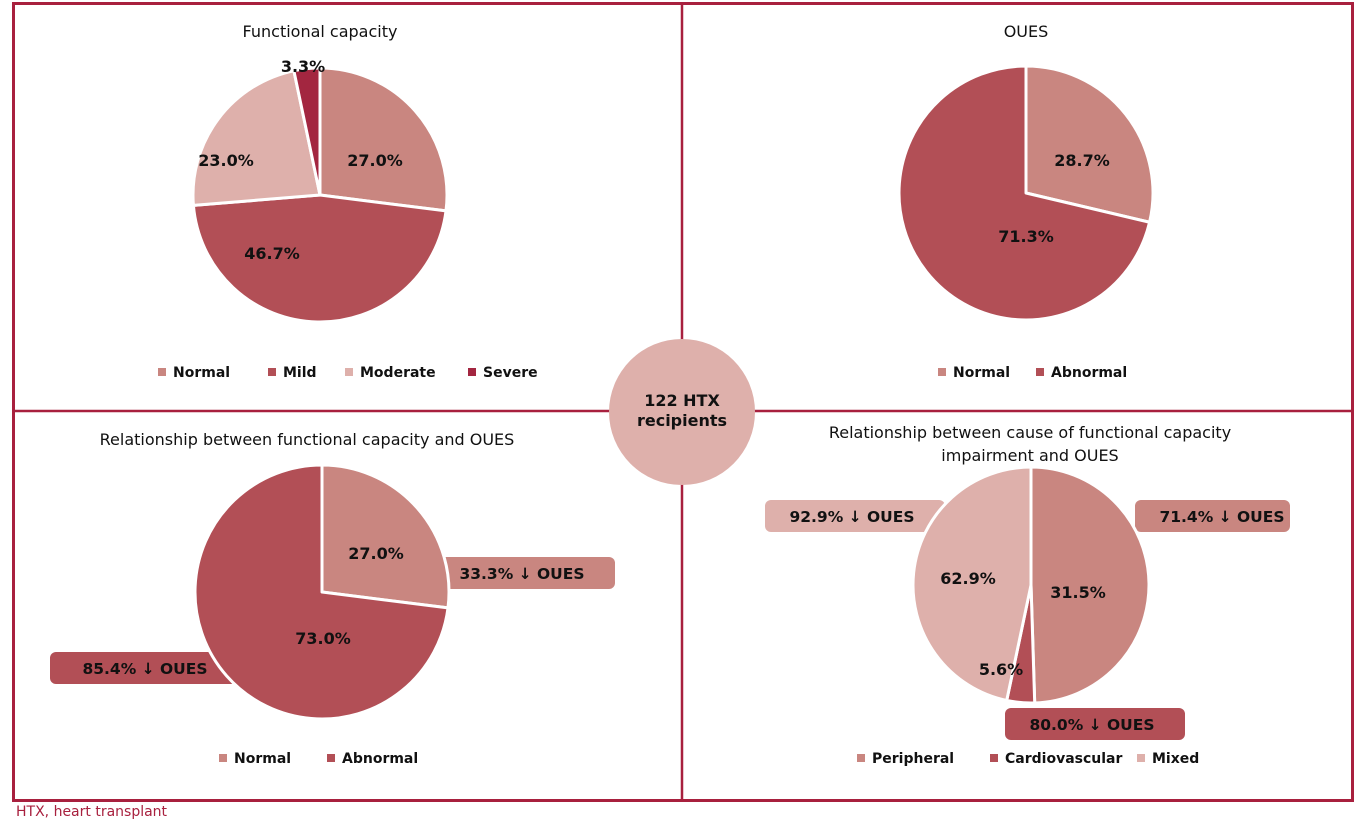 Image resolution: width=1364 pixels, height=820 pixels. What do you see at coordinates (1026, 236) in the screenshot?
I see `slice-label: 71.3%` at bounding box center [1026, 236].